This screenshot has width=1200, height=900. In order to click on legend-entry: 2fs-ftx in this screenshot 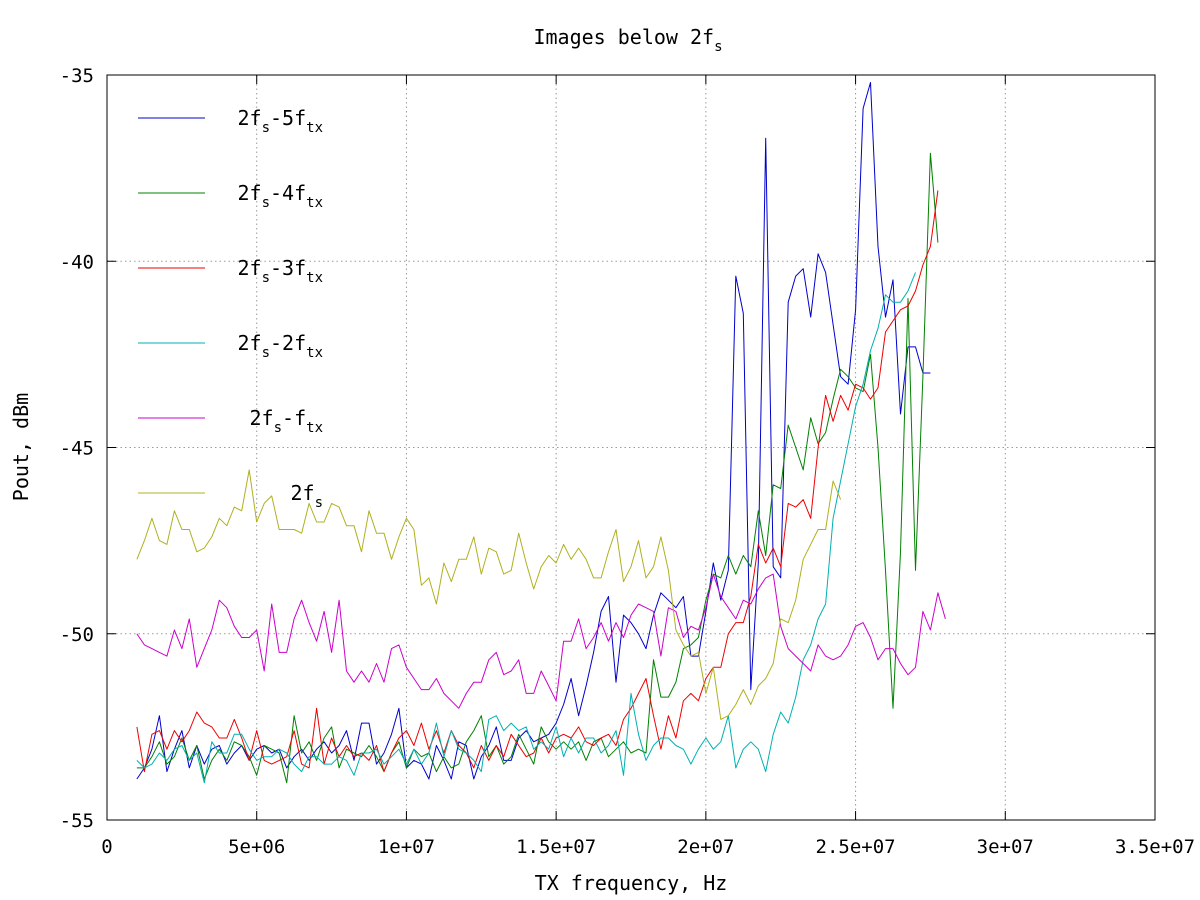, I will do `click(230, 421)`.